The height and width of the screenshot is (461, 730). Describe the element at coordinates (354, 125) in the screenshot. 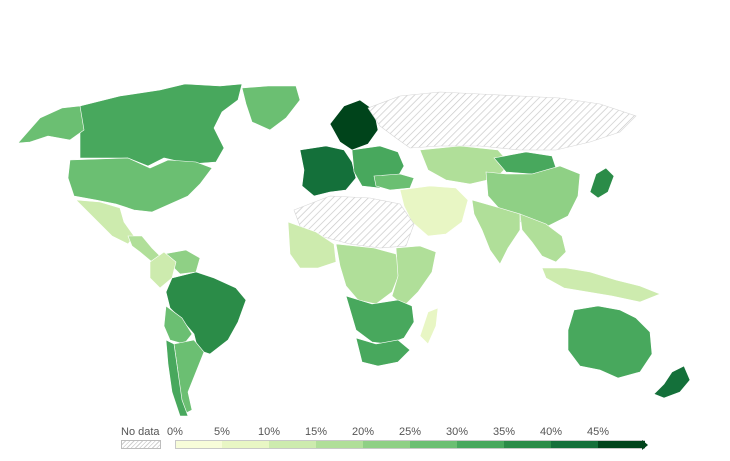

I see `region-scandinavia` at that location.